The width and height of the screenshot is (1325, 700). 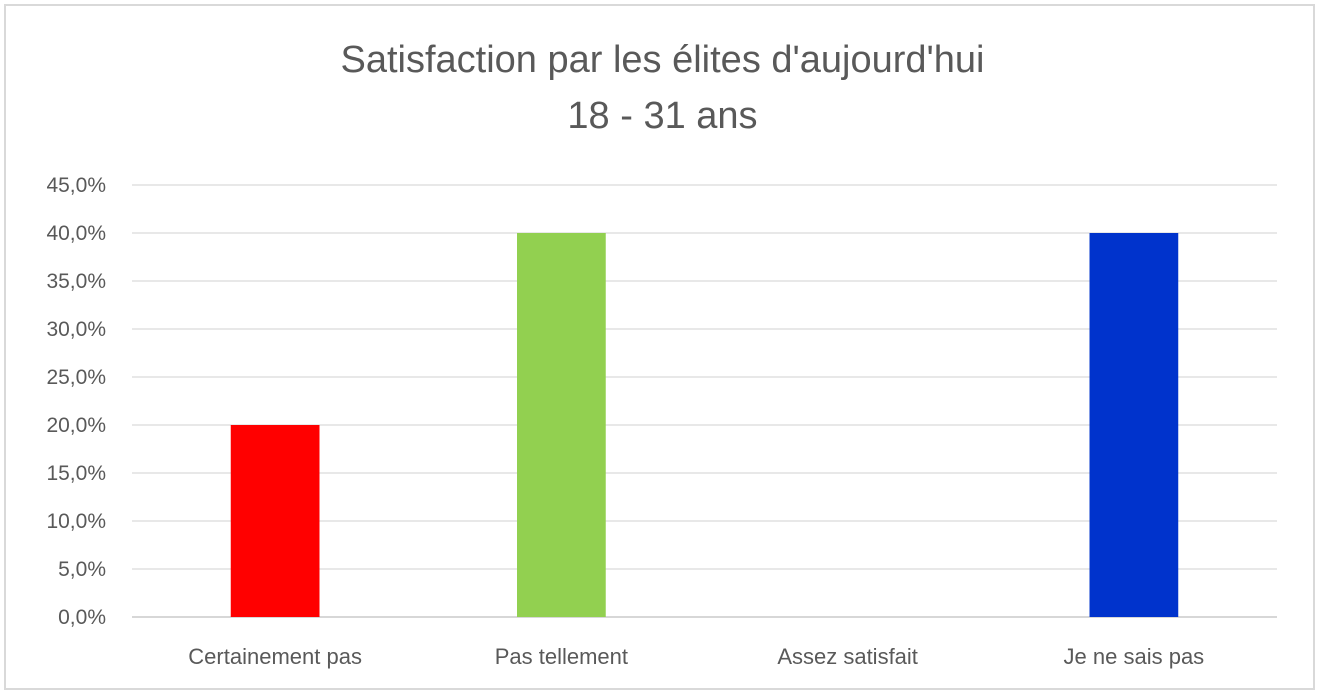 What do you see at coordinates (76, 377) in the screenshot?
I see `y-tick-label: 25,0%` at bounding box center [76, 377].